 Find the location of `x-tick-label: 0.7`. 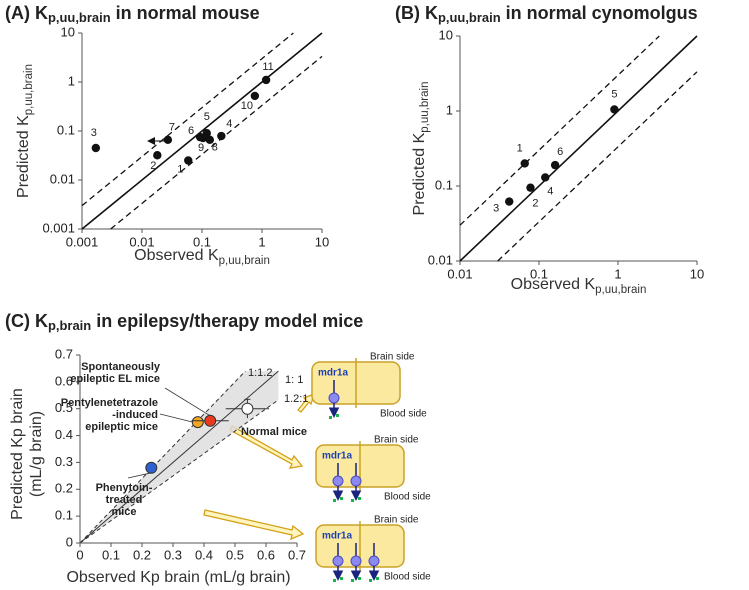

x-tick-label: 0.7 is located at coordinates (297, 554).